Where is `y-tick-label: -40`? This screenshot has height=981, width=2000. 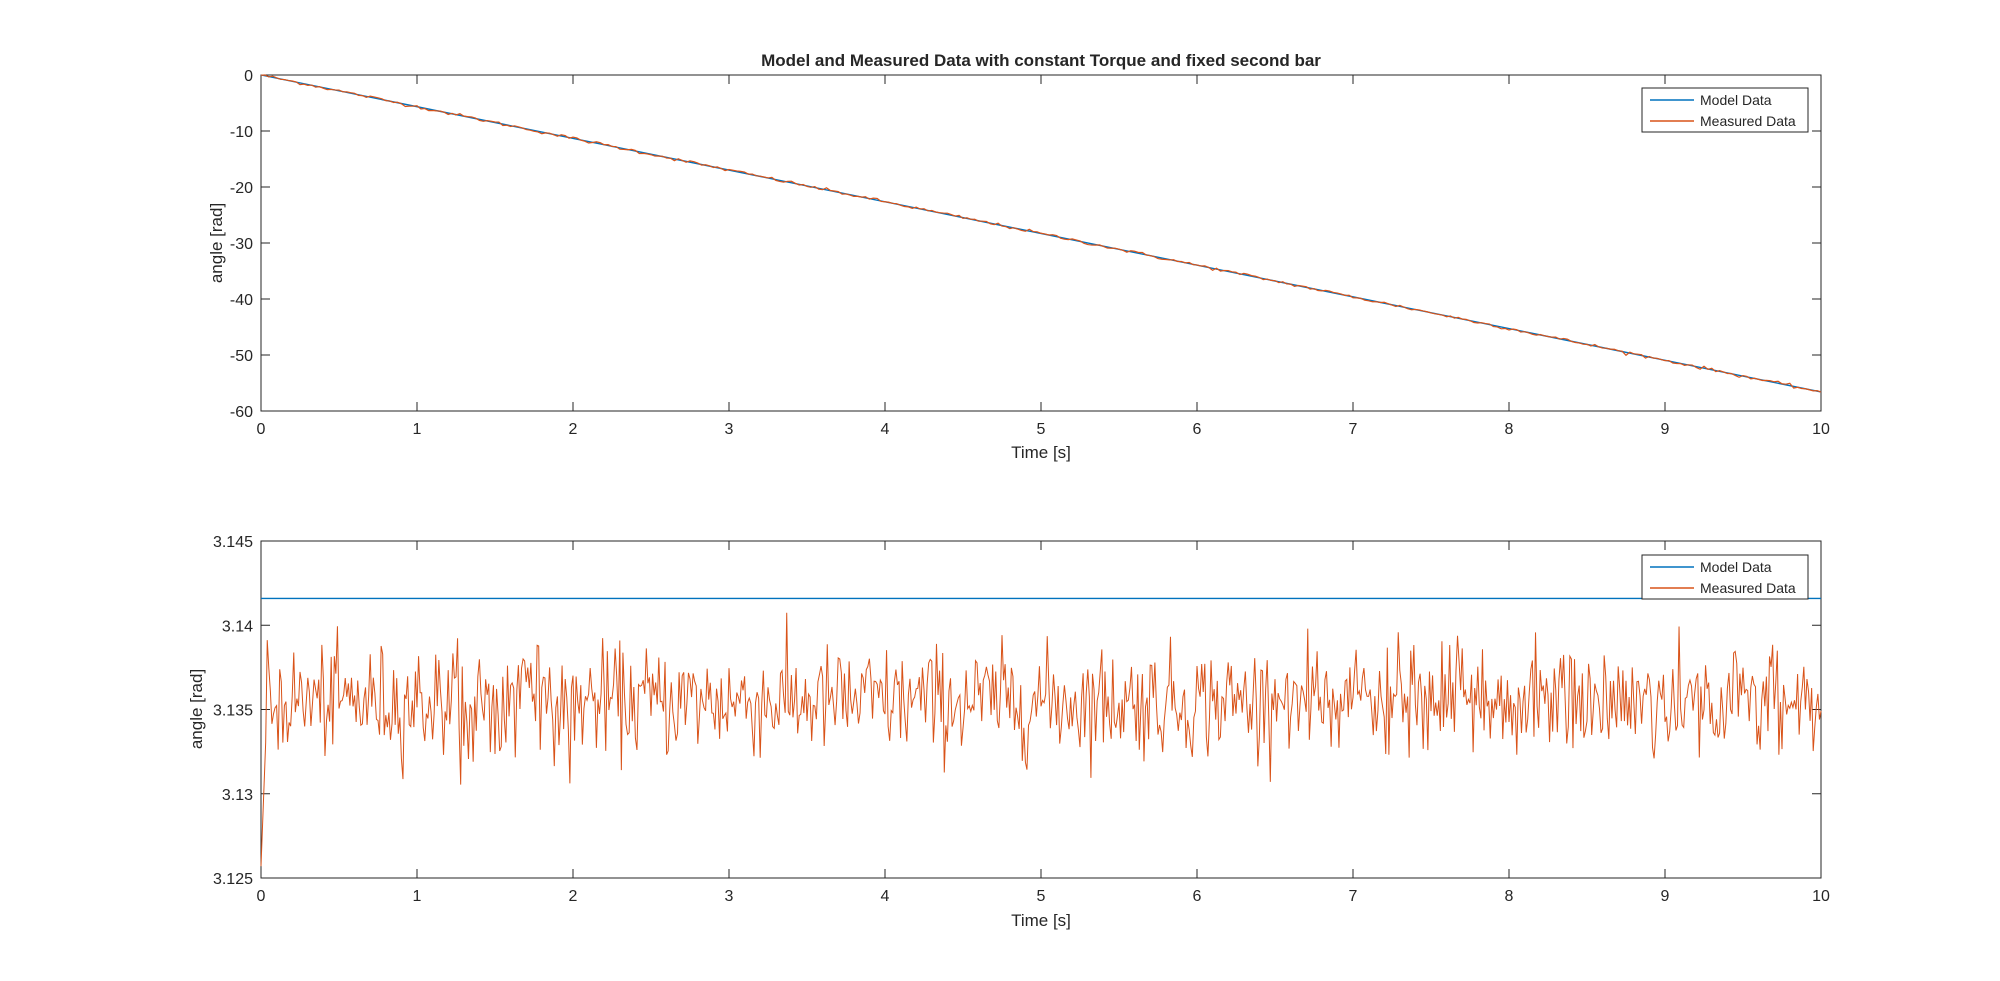
y-tick-label: -40 is located at coordinates (241, 300).